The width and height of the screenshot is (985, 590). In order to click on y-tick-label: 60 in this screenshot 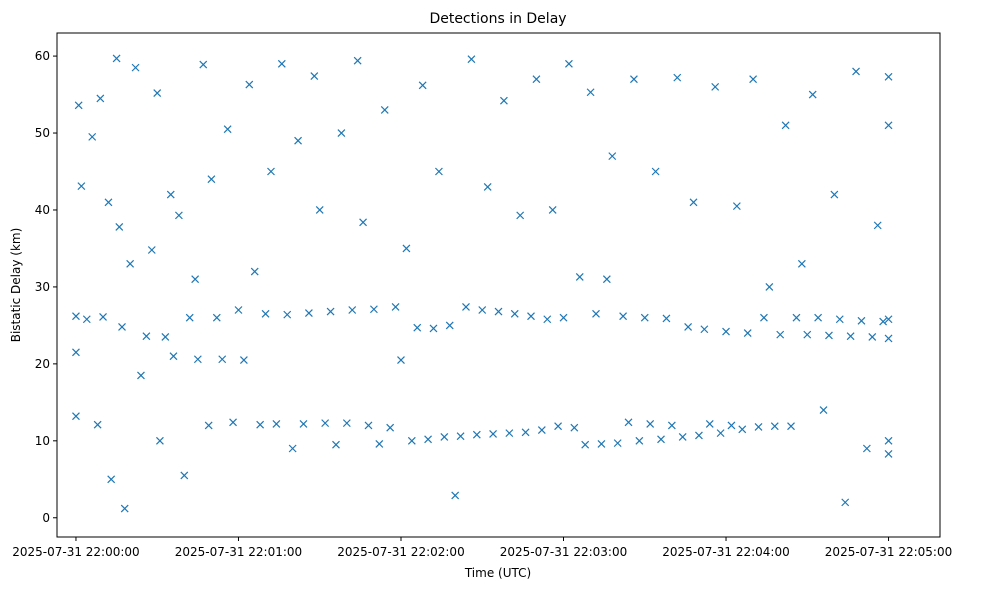, I will do `click(42, 56)`.